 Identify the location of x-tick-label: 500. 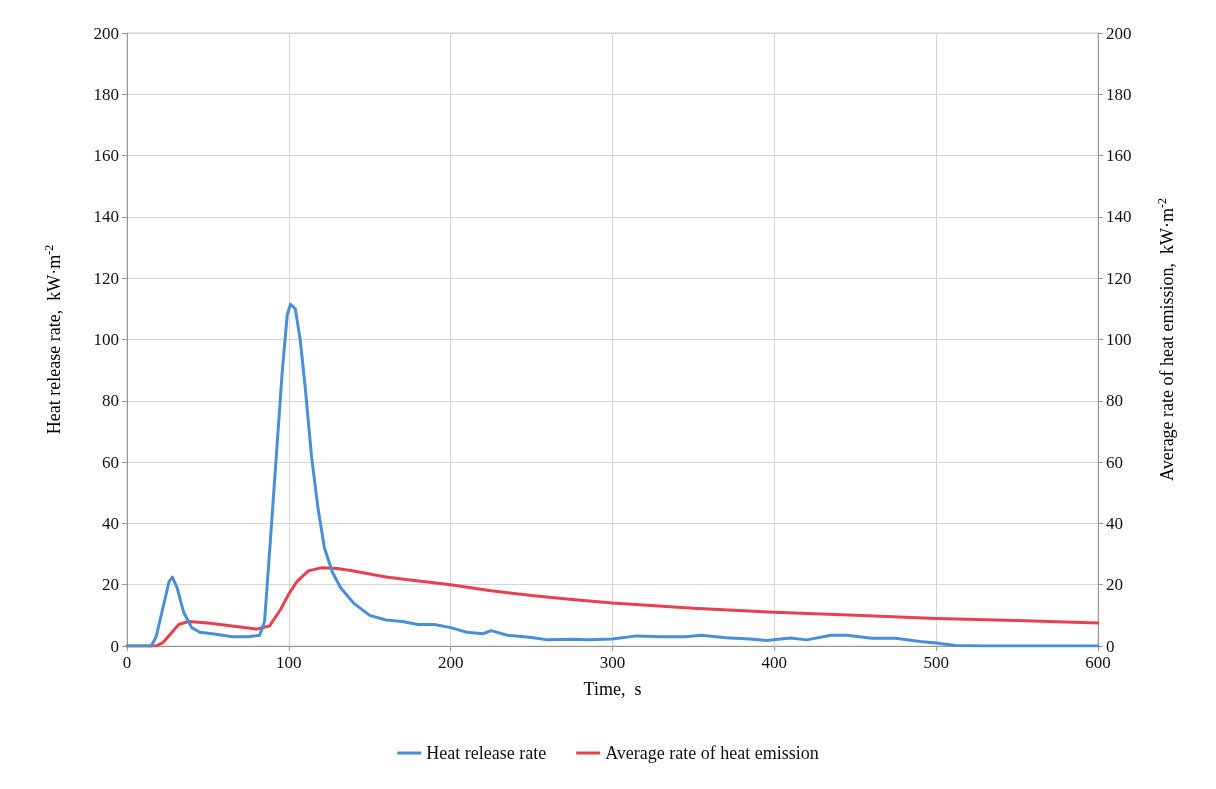
(936, 662).